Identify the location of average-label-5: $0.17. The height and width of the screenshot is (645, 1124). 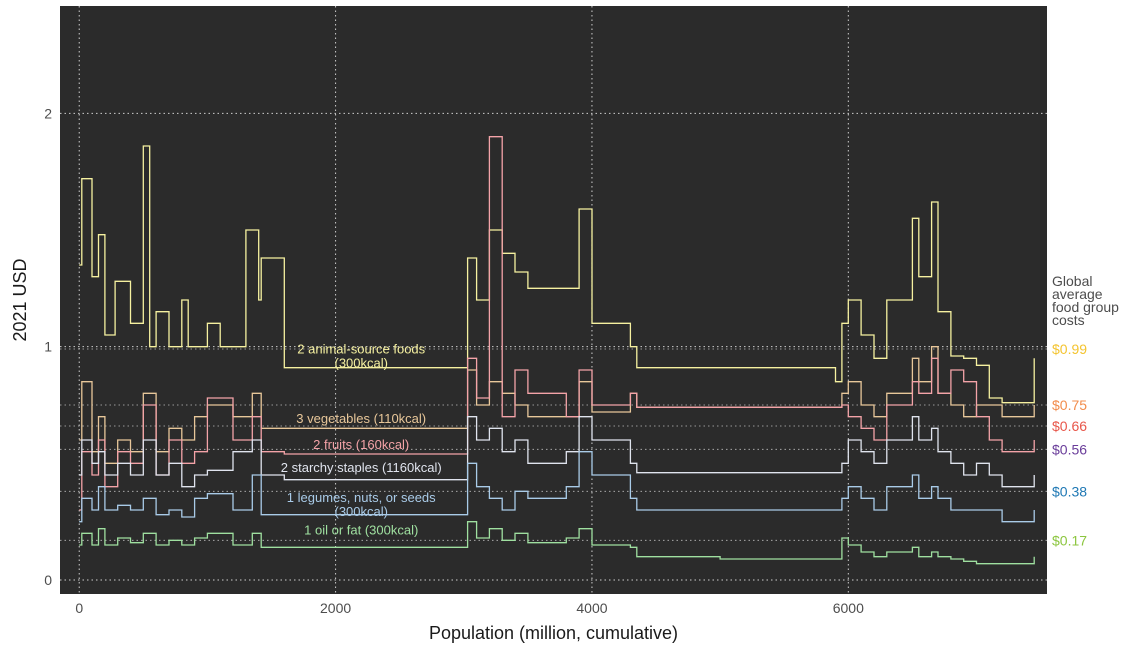
(1069, 540).